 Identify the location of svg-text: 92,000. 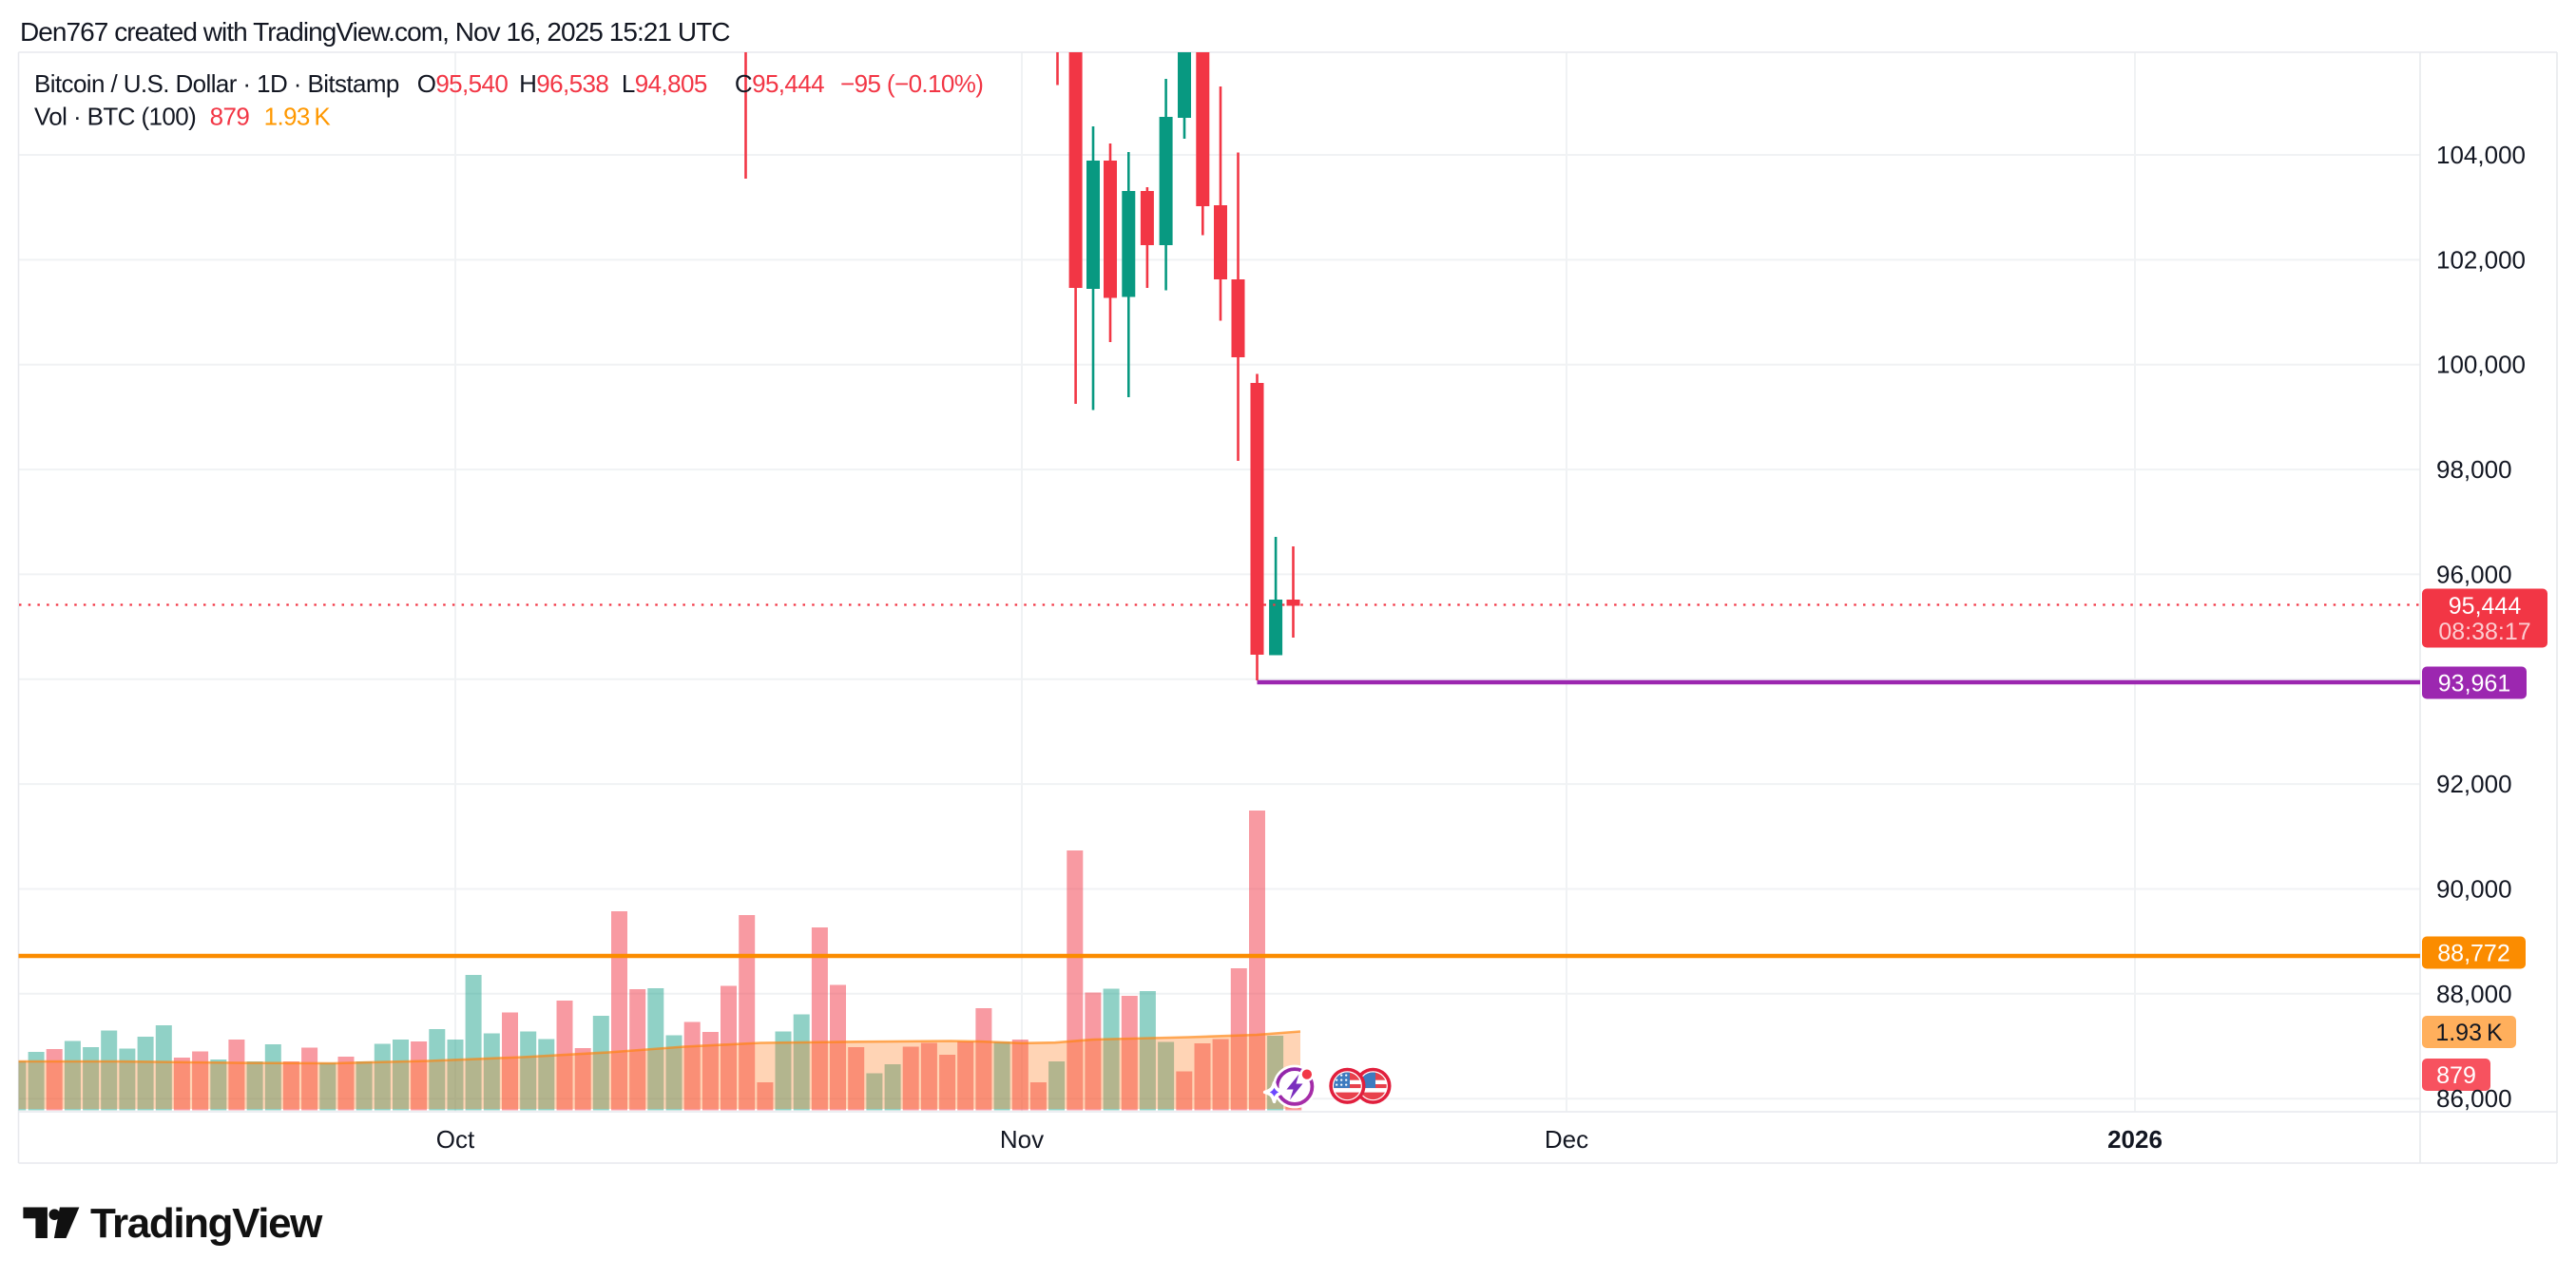
(2474, 784).